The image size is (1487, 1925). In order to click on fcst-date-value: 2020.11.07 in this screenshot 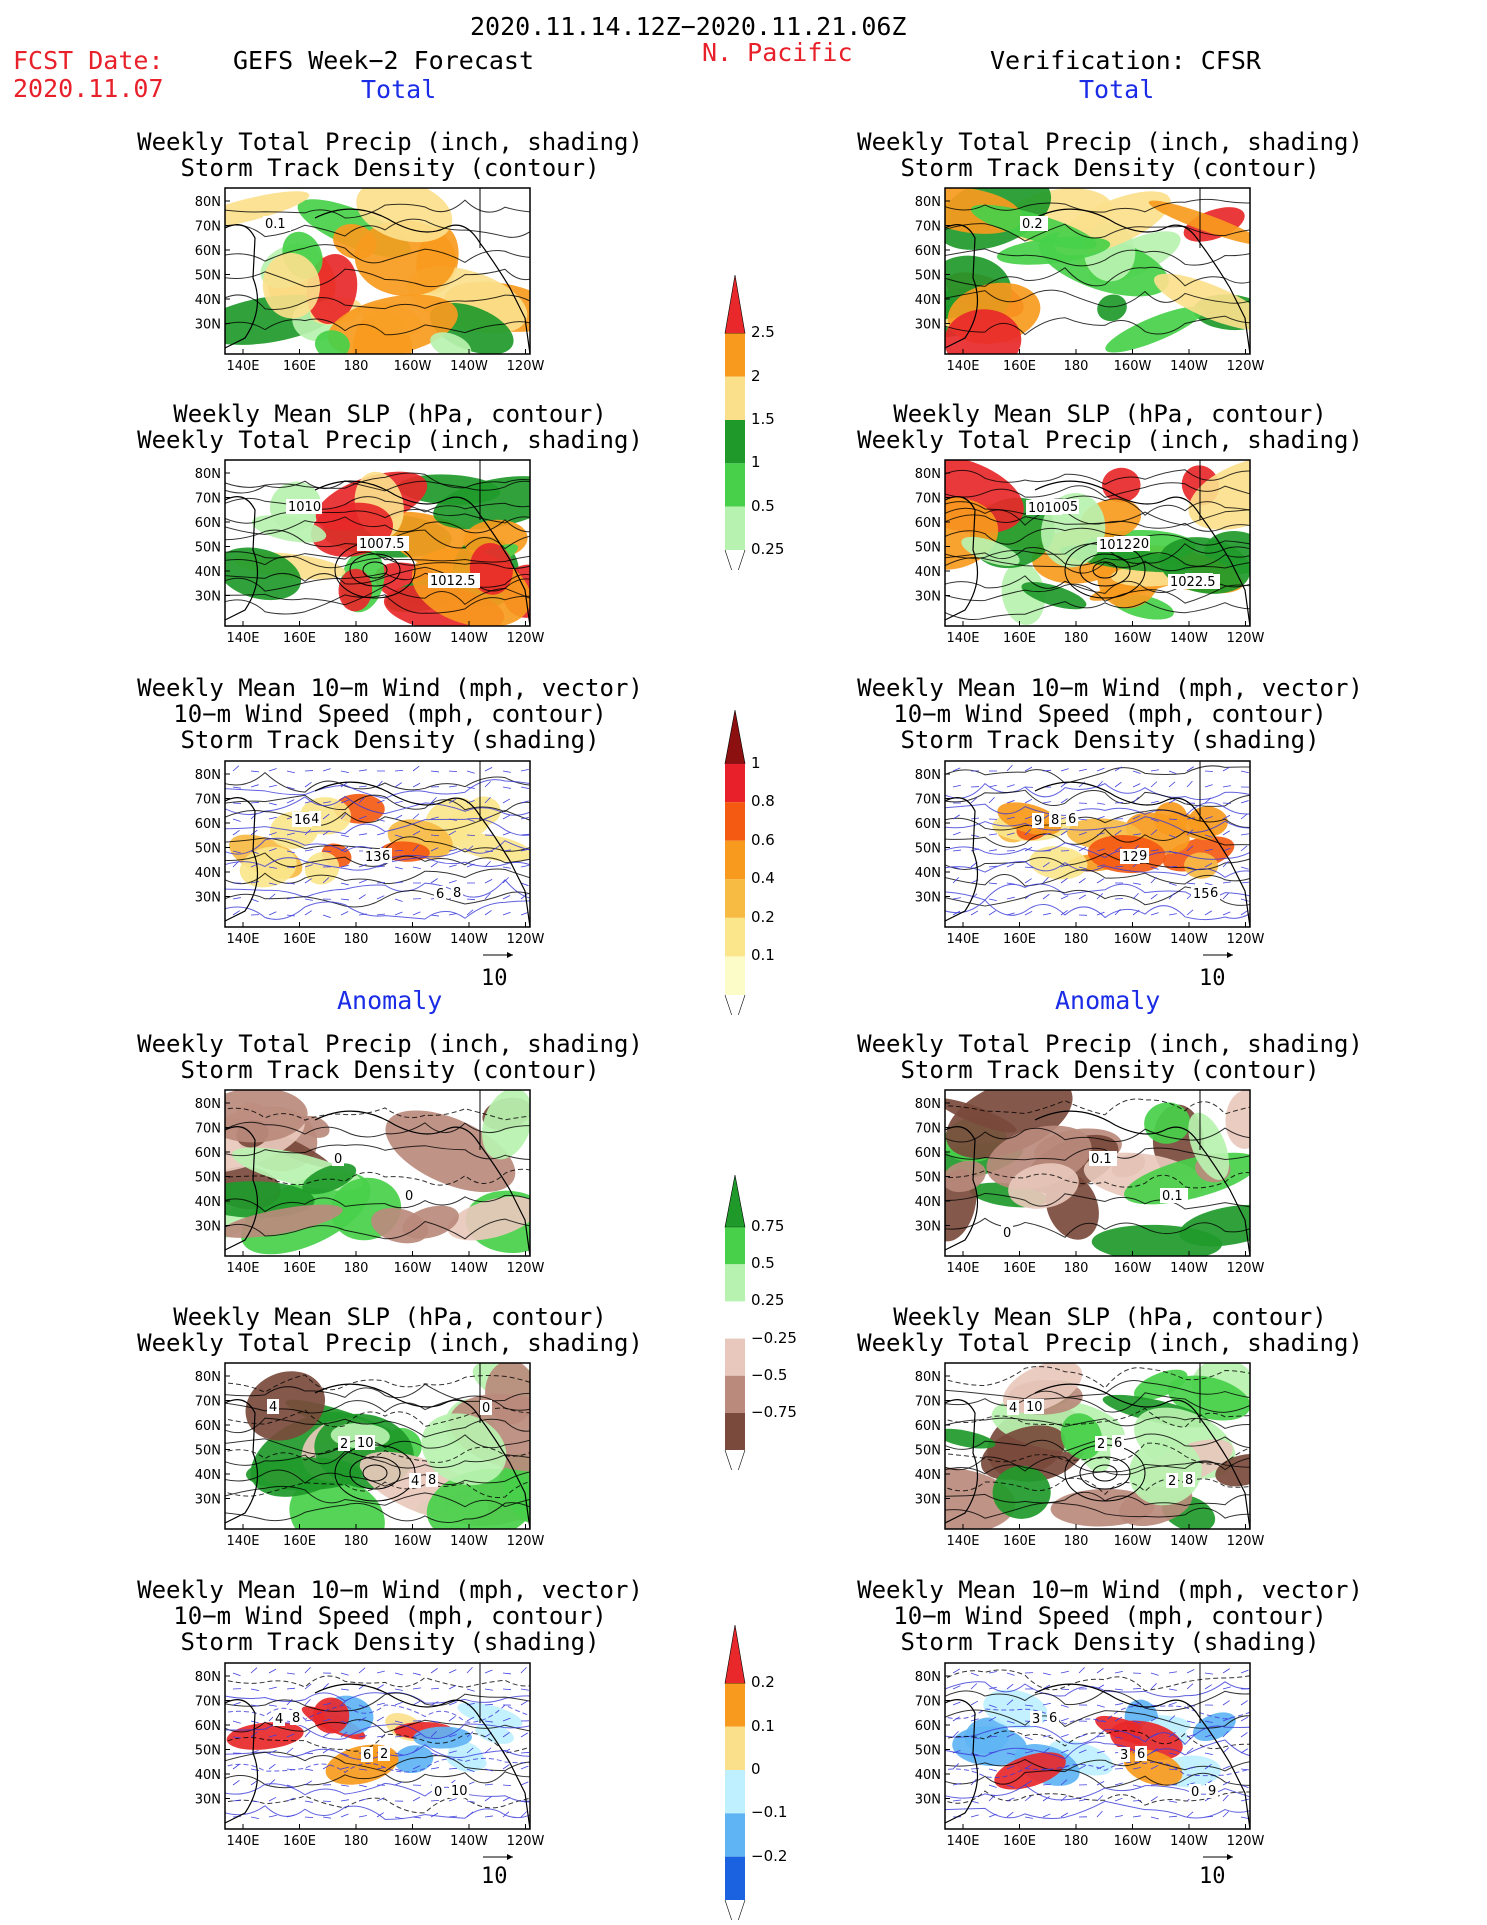, I will do `click(88, 88)`.